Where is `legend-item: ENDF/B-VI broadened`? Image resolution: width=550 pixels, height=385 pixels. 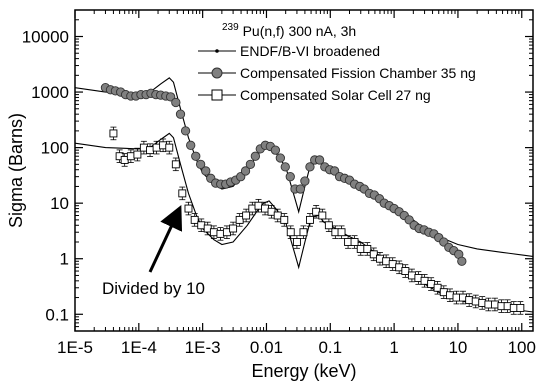
legend-item: ENDF/B-VI broadened is located at coordinates (289, 51).